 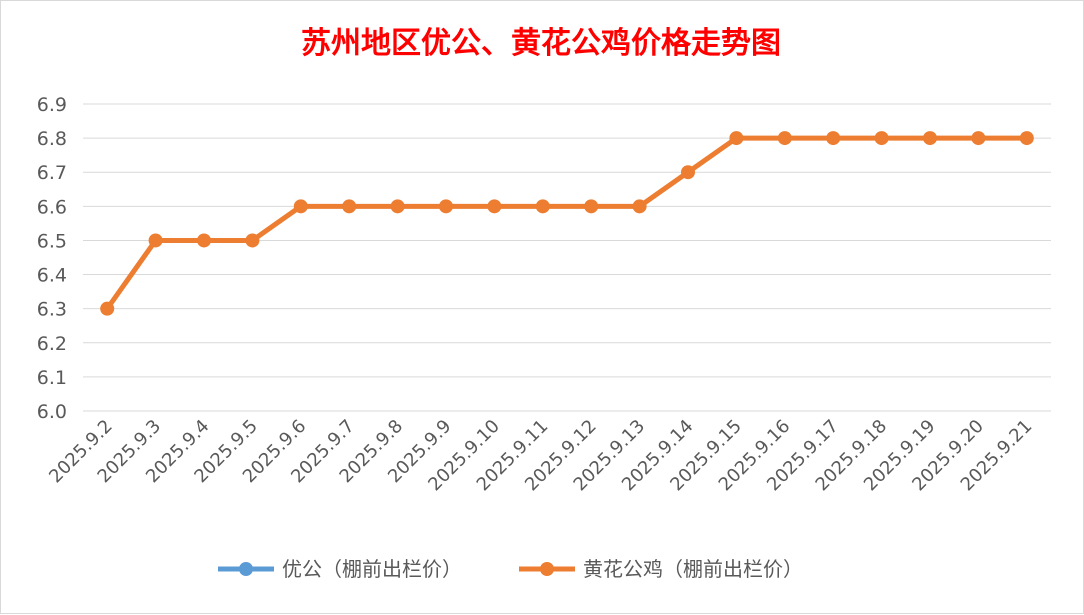 I want to click on y-tick-label: 6.7, so click(x=52, y=173).